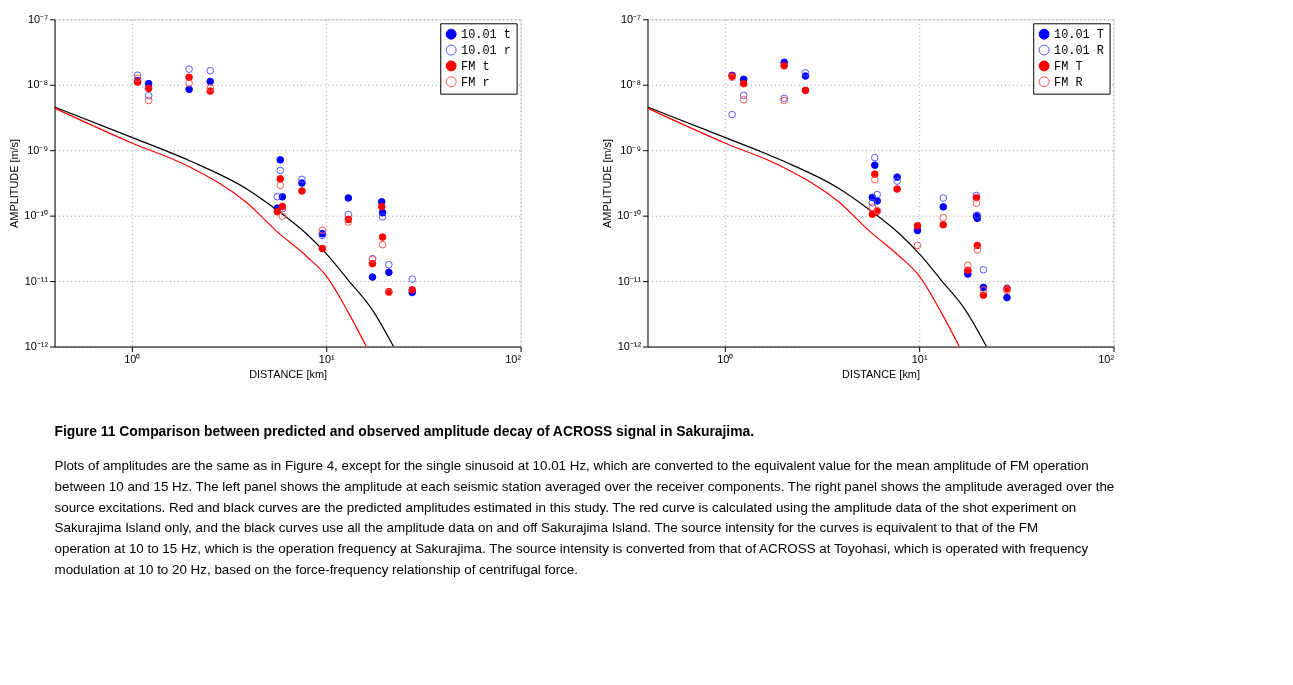  I want to click on legend-label: FM t, so click(475, 66).